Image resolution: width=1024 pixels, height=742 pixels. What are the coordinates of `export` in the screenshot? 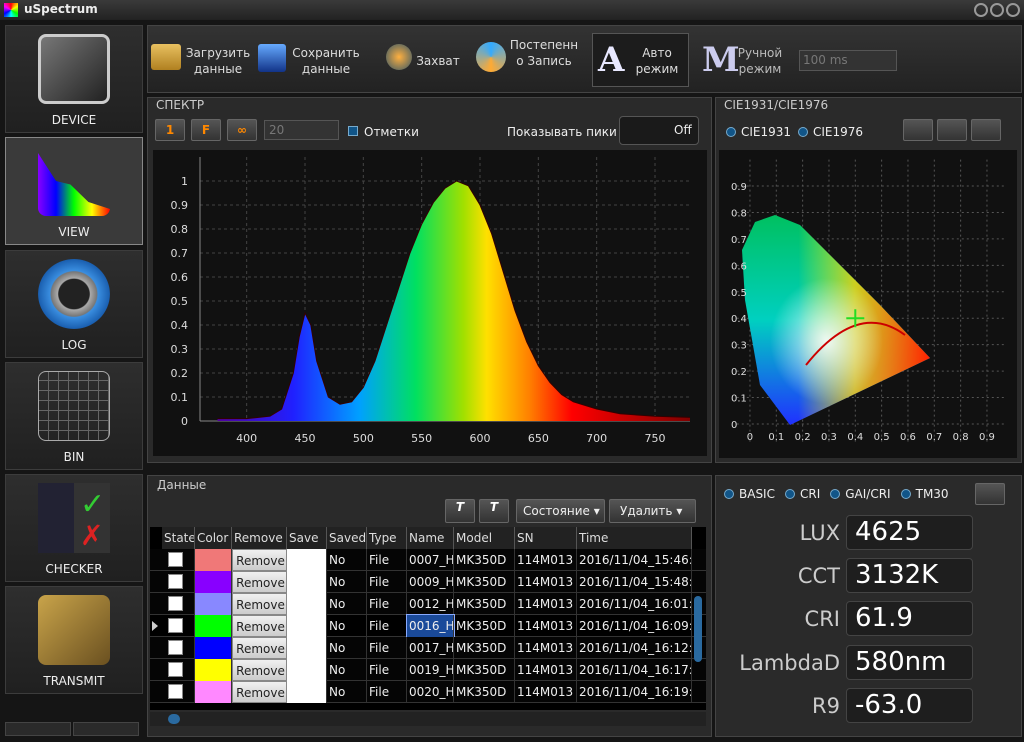 It's located at (990, 494).